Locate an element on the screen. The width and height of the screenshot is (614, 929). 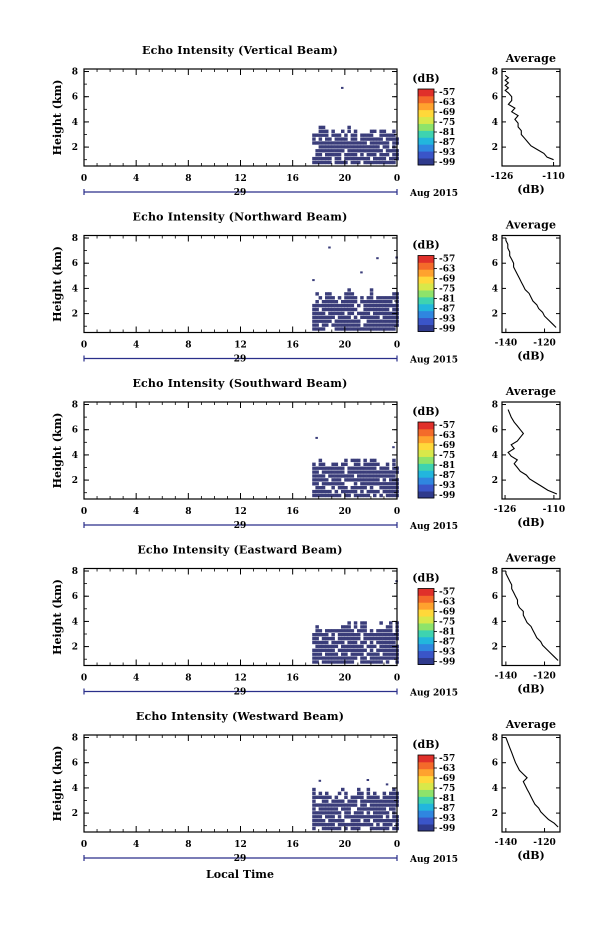
colorbar-tick-label: -75 is located at coordinates (447, 123).